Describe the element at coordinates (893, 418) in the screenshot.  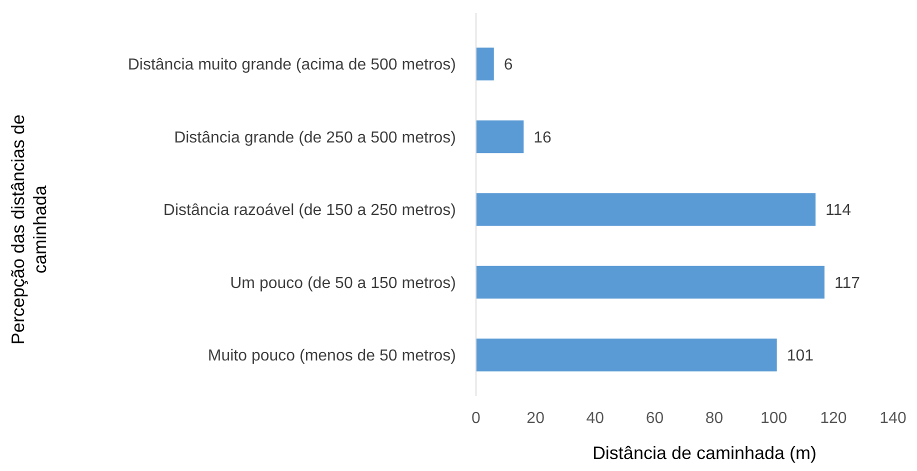
I see `x-tick-label: 140` at that location.